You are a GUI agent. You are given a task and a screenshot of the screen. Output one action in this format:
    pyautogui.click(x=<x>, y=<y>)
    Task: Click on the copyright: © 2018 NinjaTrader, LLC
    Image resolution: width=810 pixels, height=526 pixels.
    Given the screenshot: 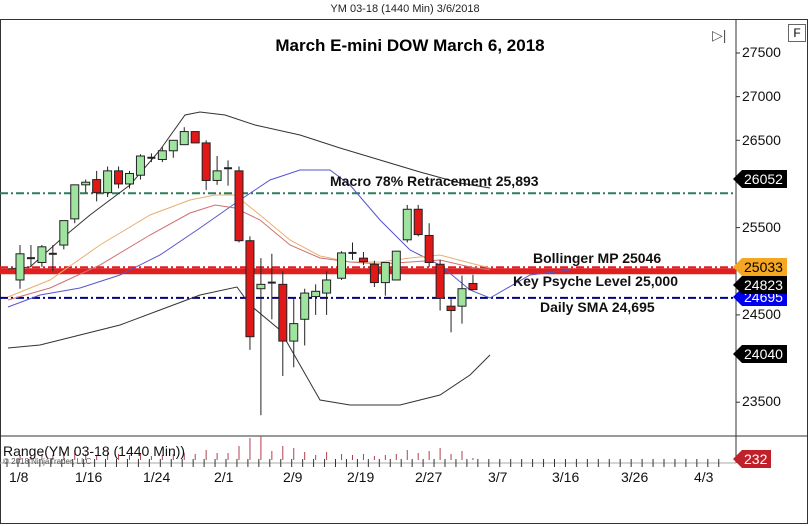 What is the action you would take?
    pyautogui.click(x=47, y=461)
    